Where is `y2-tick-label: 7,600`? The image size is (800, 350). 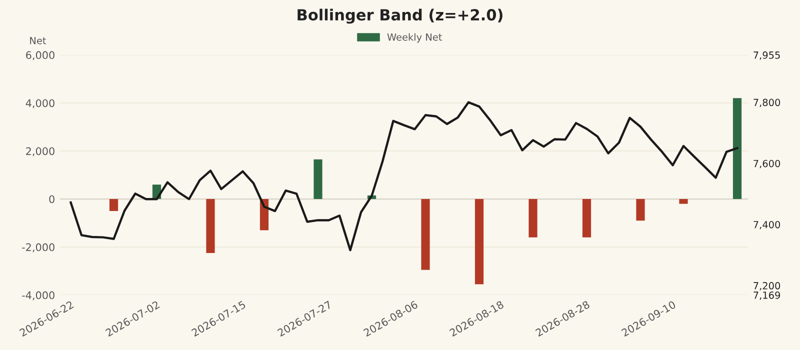 y2-tick-label: 7,600 is located at coordinates (767, 164).